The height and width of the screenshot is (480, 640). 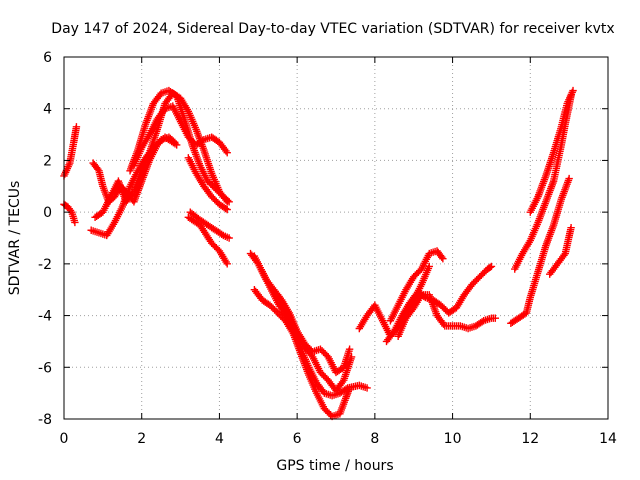 What do you see at coordinates (64, 439) in the screenshot?
I see `x-tick-label: 0` at bounding box center [64, 439].